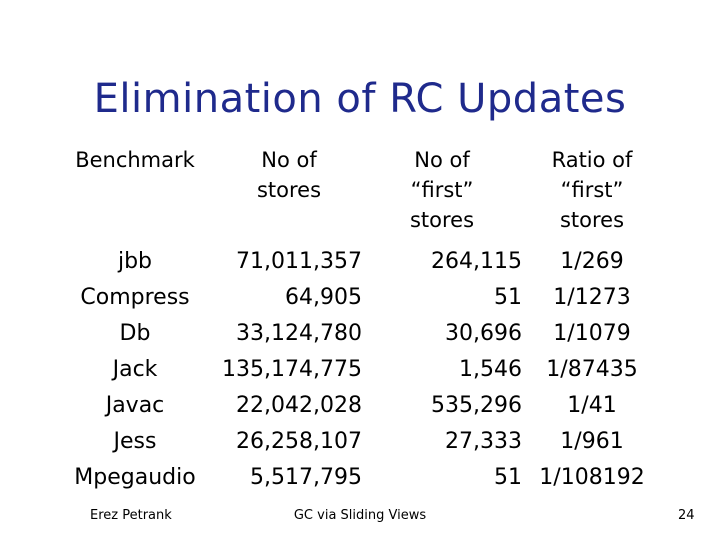  What do you see at coordinates (360, 99) in the screenshot?
I see `slide-title: Elimination of RC Updates` at bounding box center [360, 99].